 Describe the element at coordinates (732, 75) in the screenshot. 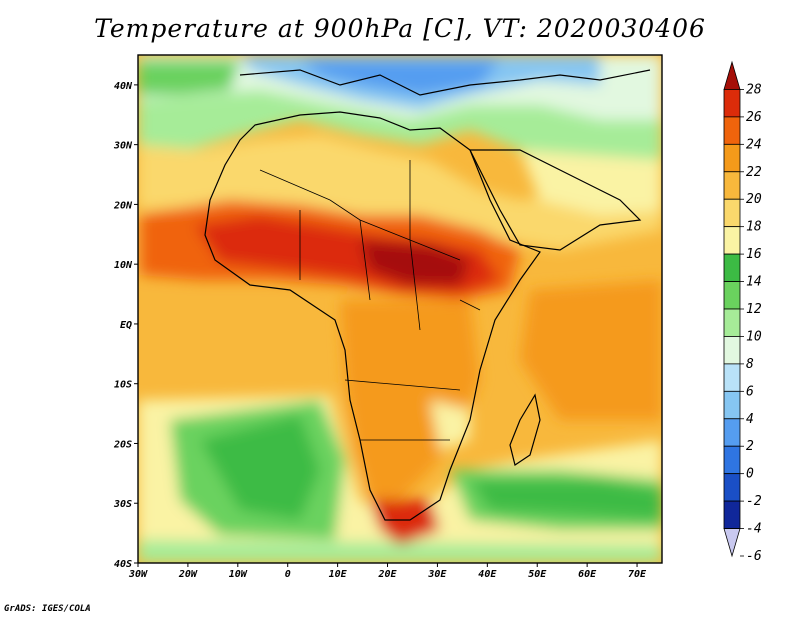

I see `colorbar-top-arrow` at that location.